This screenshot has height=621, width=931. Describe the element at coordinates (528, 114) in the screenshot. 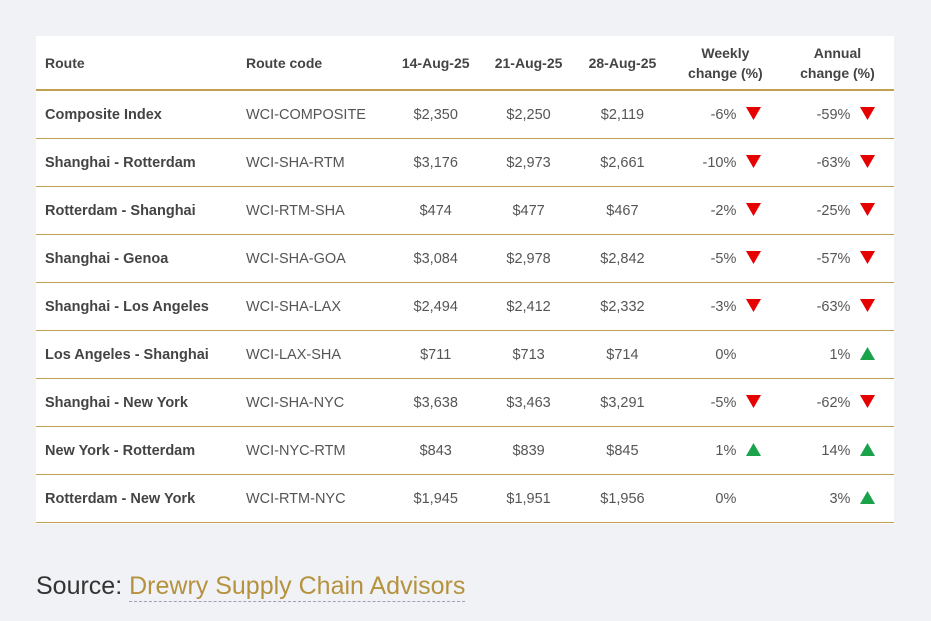

I see `cell-date-2-value: $2,250` at that location.